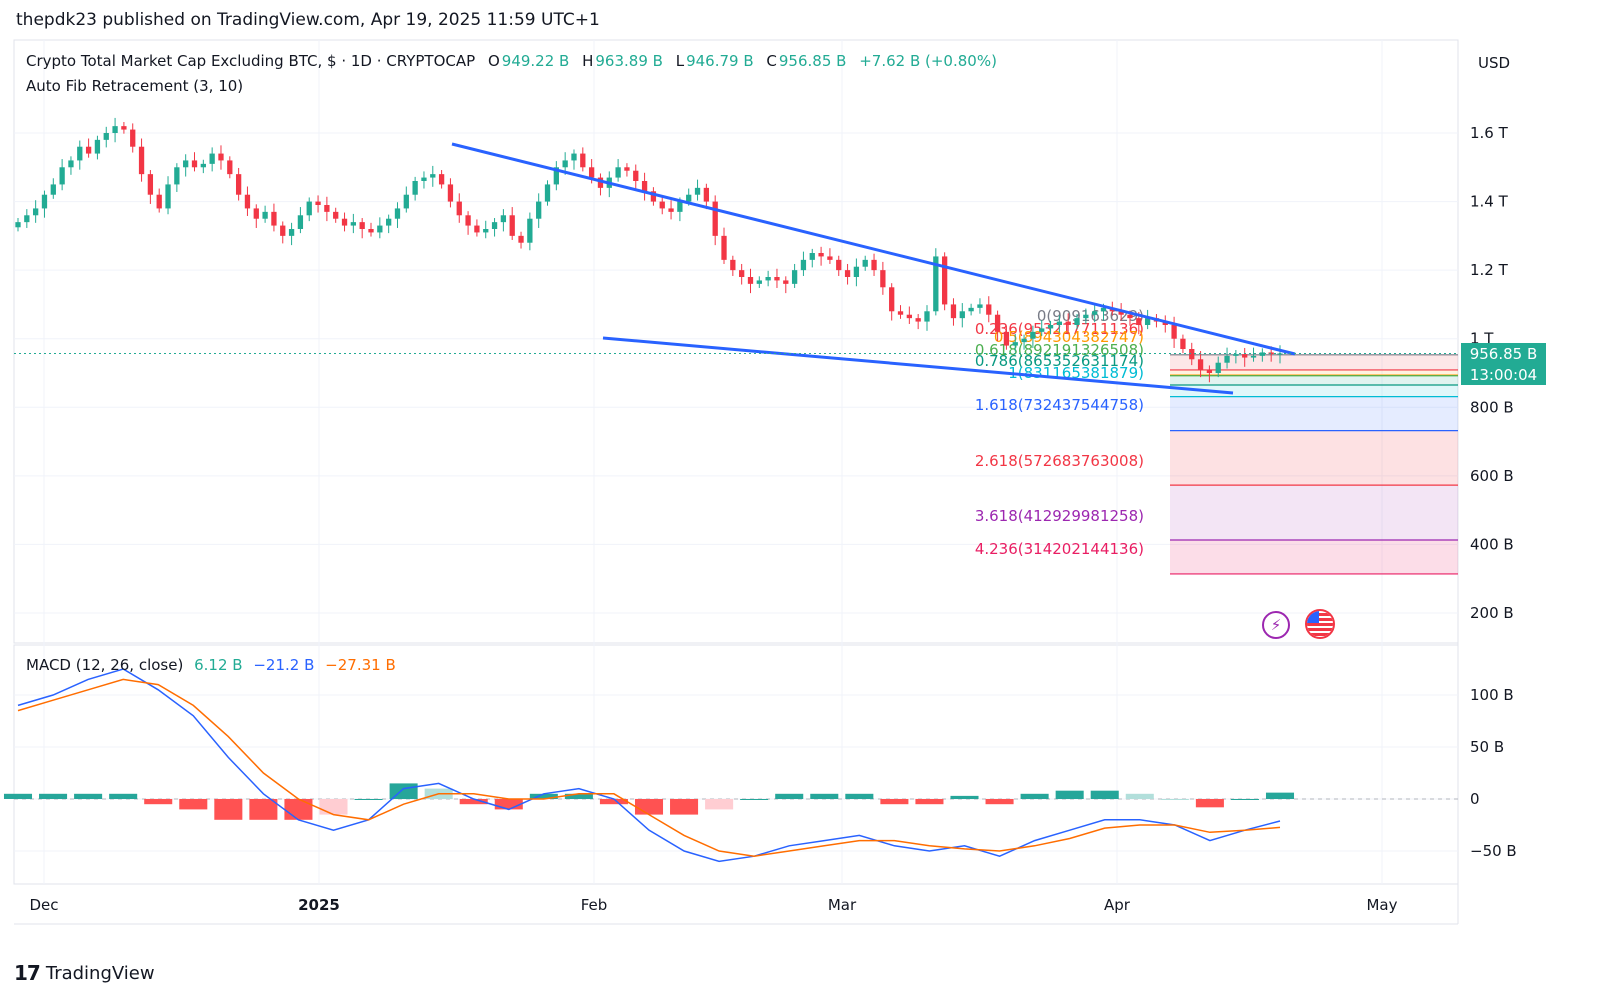 Image resolution: width=1600 pixels, height=995 pixels. What do you see at coordinates (1489, 270) in the screenshot?
I see `price-tick-label: 1.2 T` at bounding box center [1489, 270].